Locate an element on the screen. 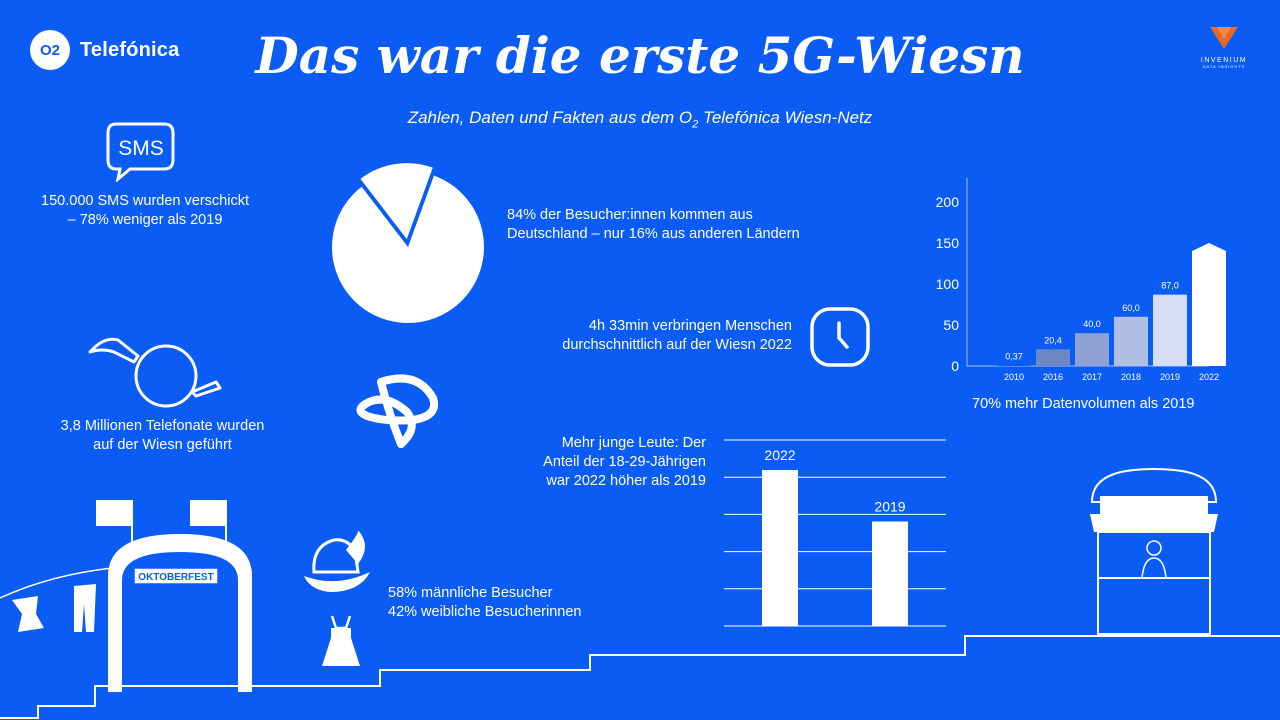 The width and height of the screenshot is (1280, 720). invenium-logo: INVENIUM DATA INSIGHTS is located at coordinates (1224, 47).